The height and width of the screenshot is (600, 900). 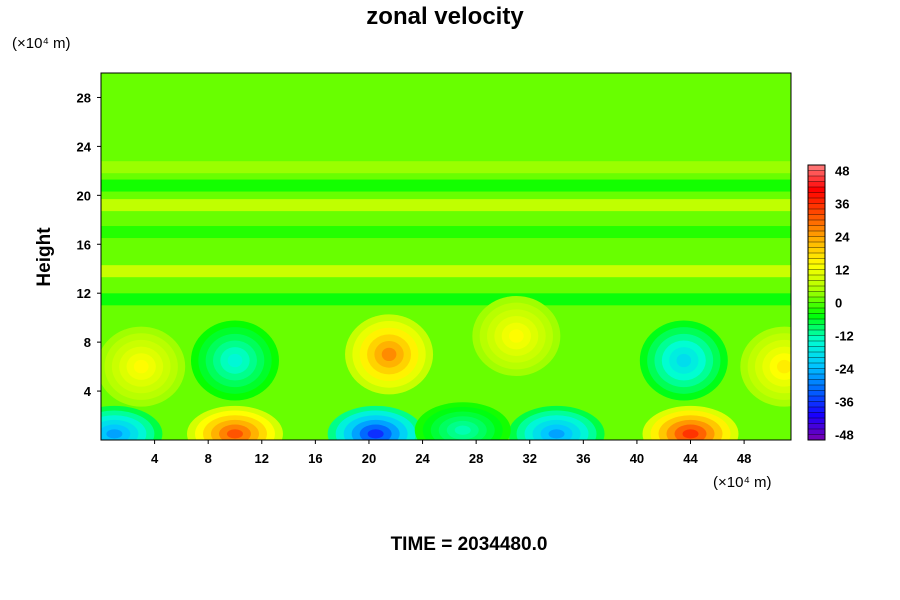 I want to click on y-axis-label: Height, so click(x=44, y=257).